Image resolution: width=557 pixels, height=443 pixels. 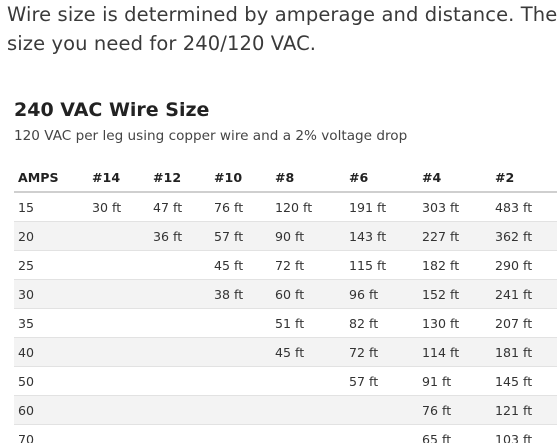 What do you see at coordinates (51, 207) in the screenshot?
I see `amps-cell: 15` at bounding box center [51, 207].